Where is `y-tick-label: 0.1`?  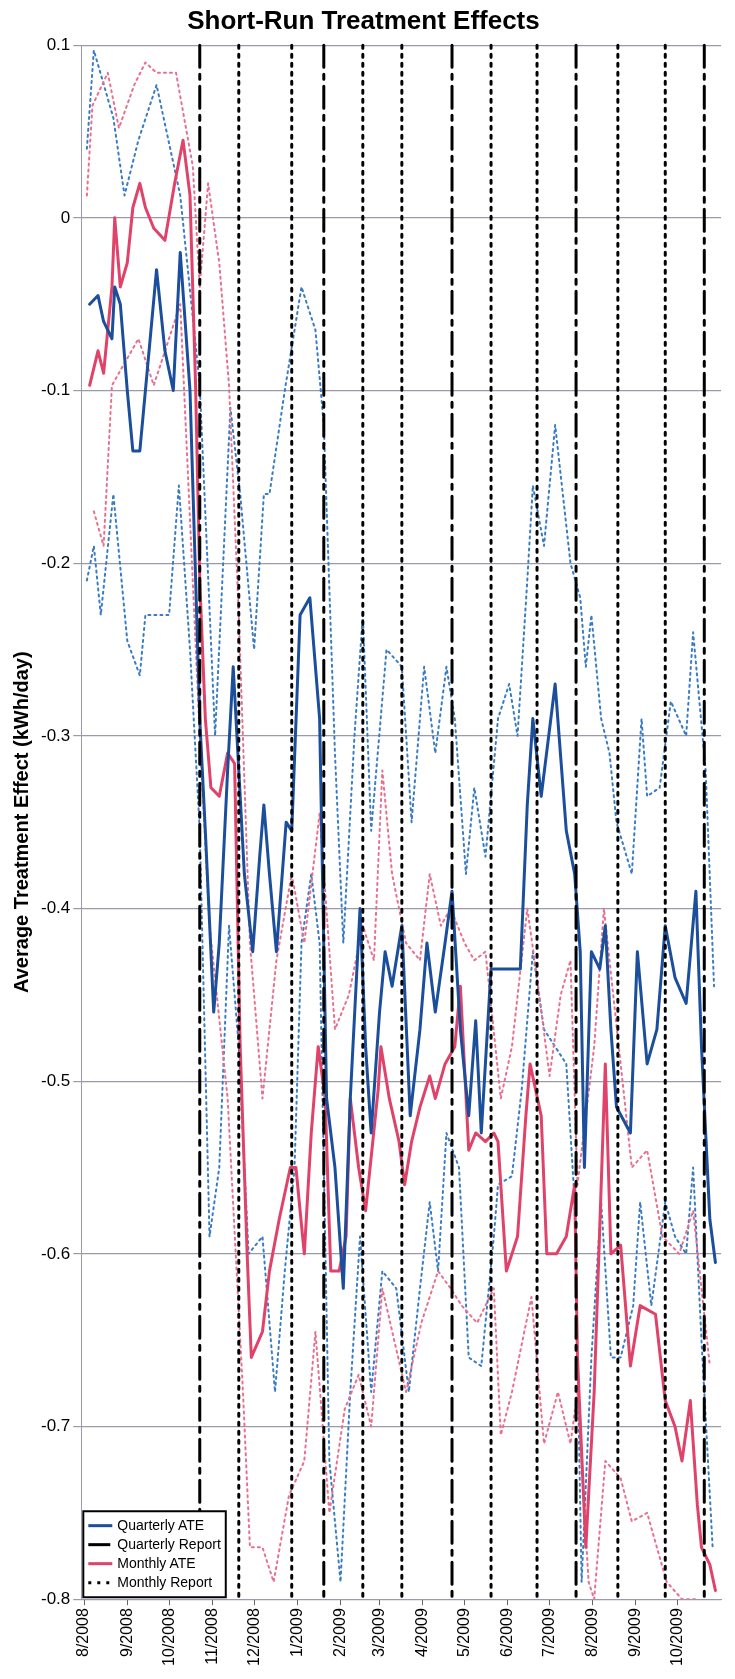
y-tick-label: 0.1 is located at coordinates (58, 44).